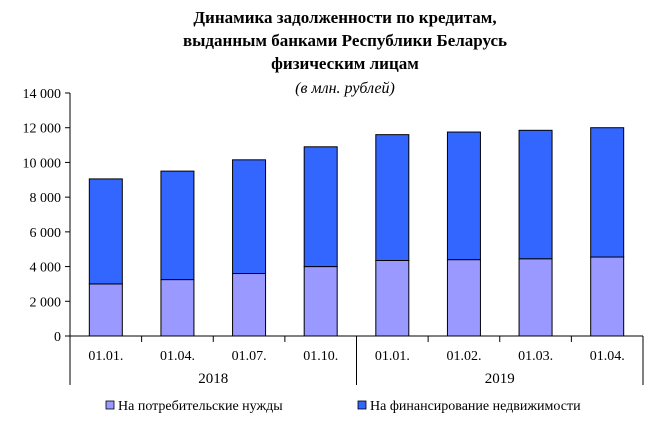  I want to click on y-tick-label-2: 4 000, so click(46, 268).